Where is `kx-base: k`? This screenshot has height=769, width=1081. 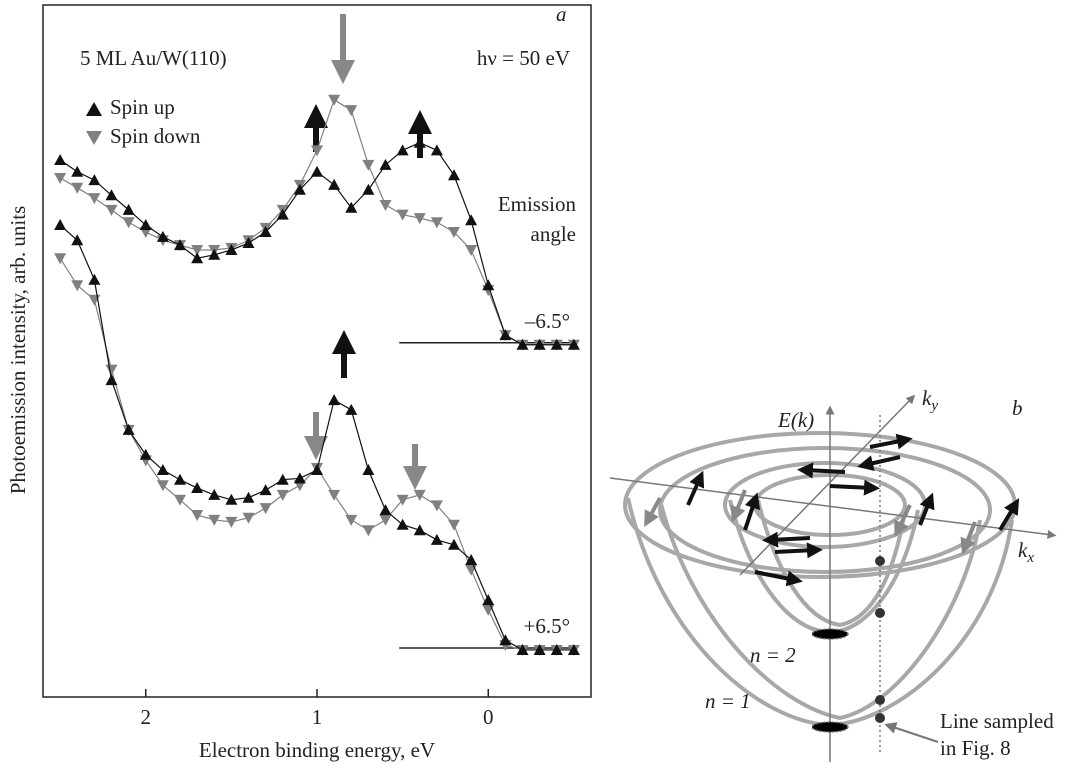
kx-base: k is located at coordinates (1023, 550).